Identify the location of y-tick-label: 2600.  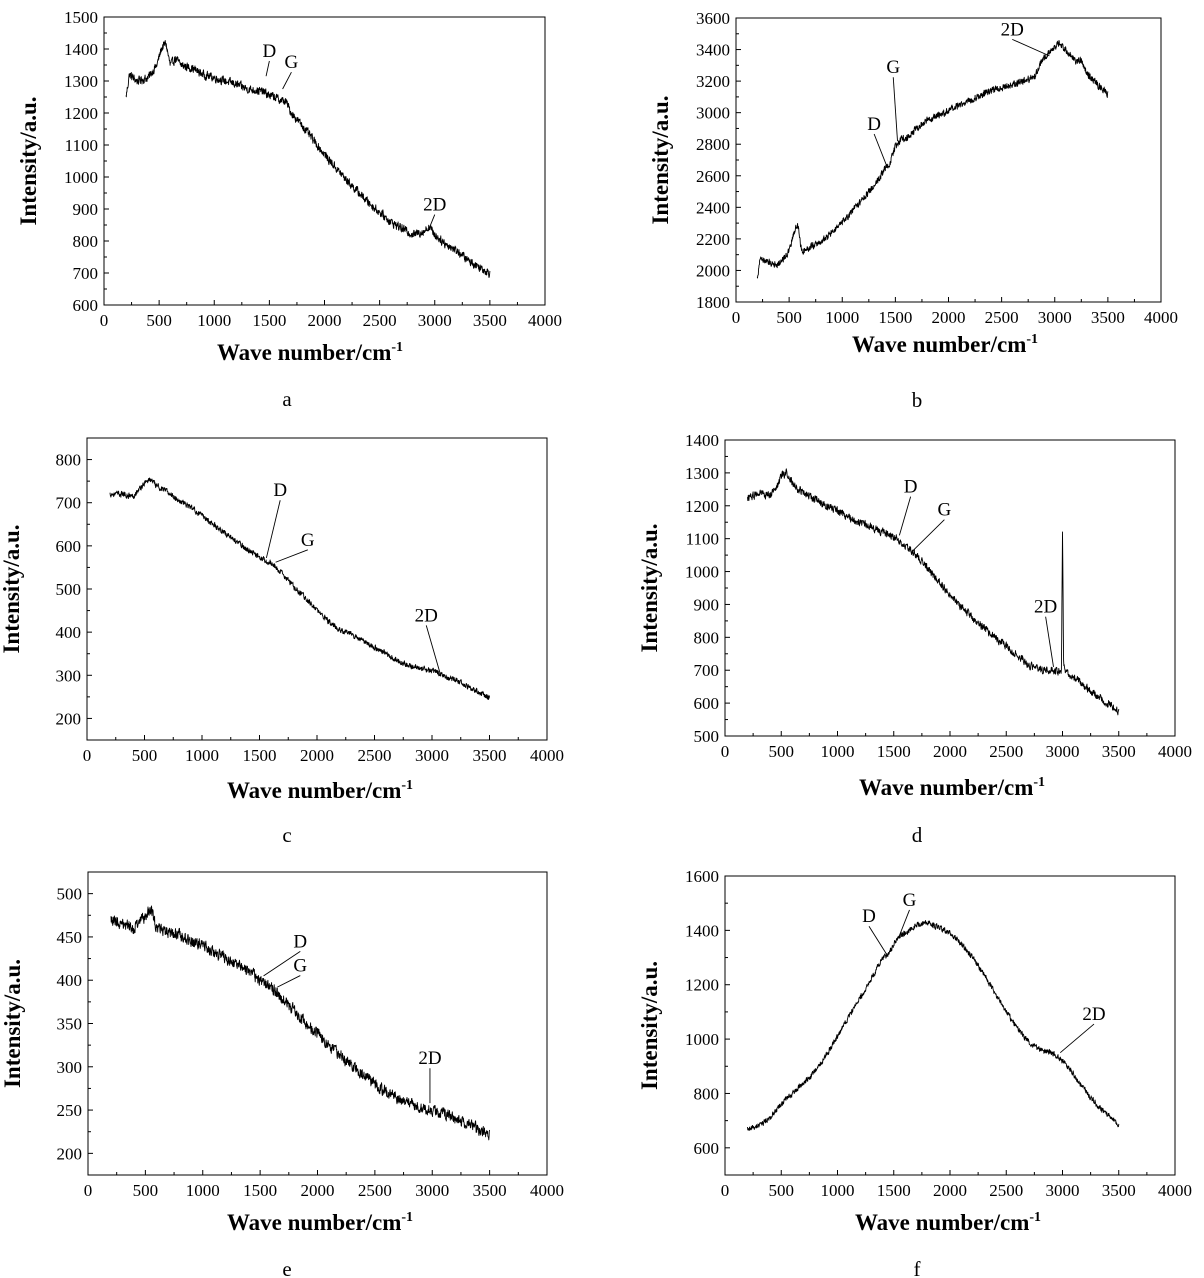
(713, 176).